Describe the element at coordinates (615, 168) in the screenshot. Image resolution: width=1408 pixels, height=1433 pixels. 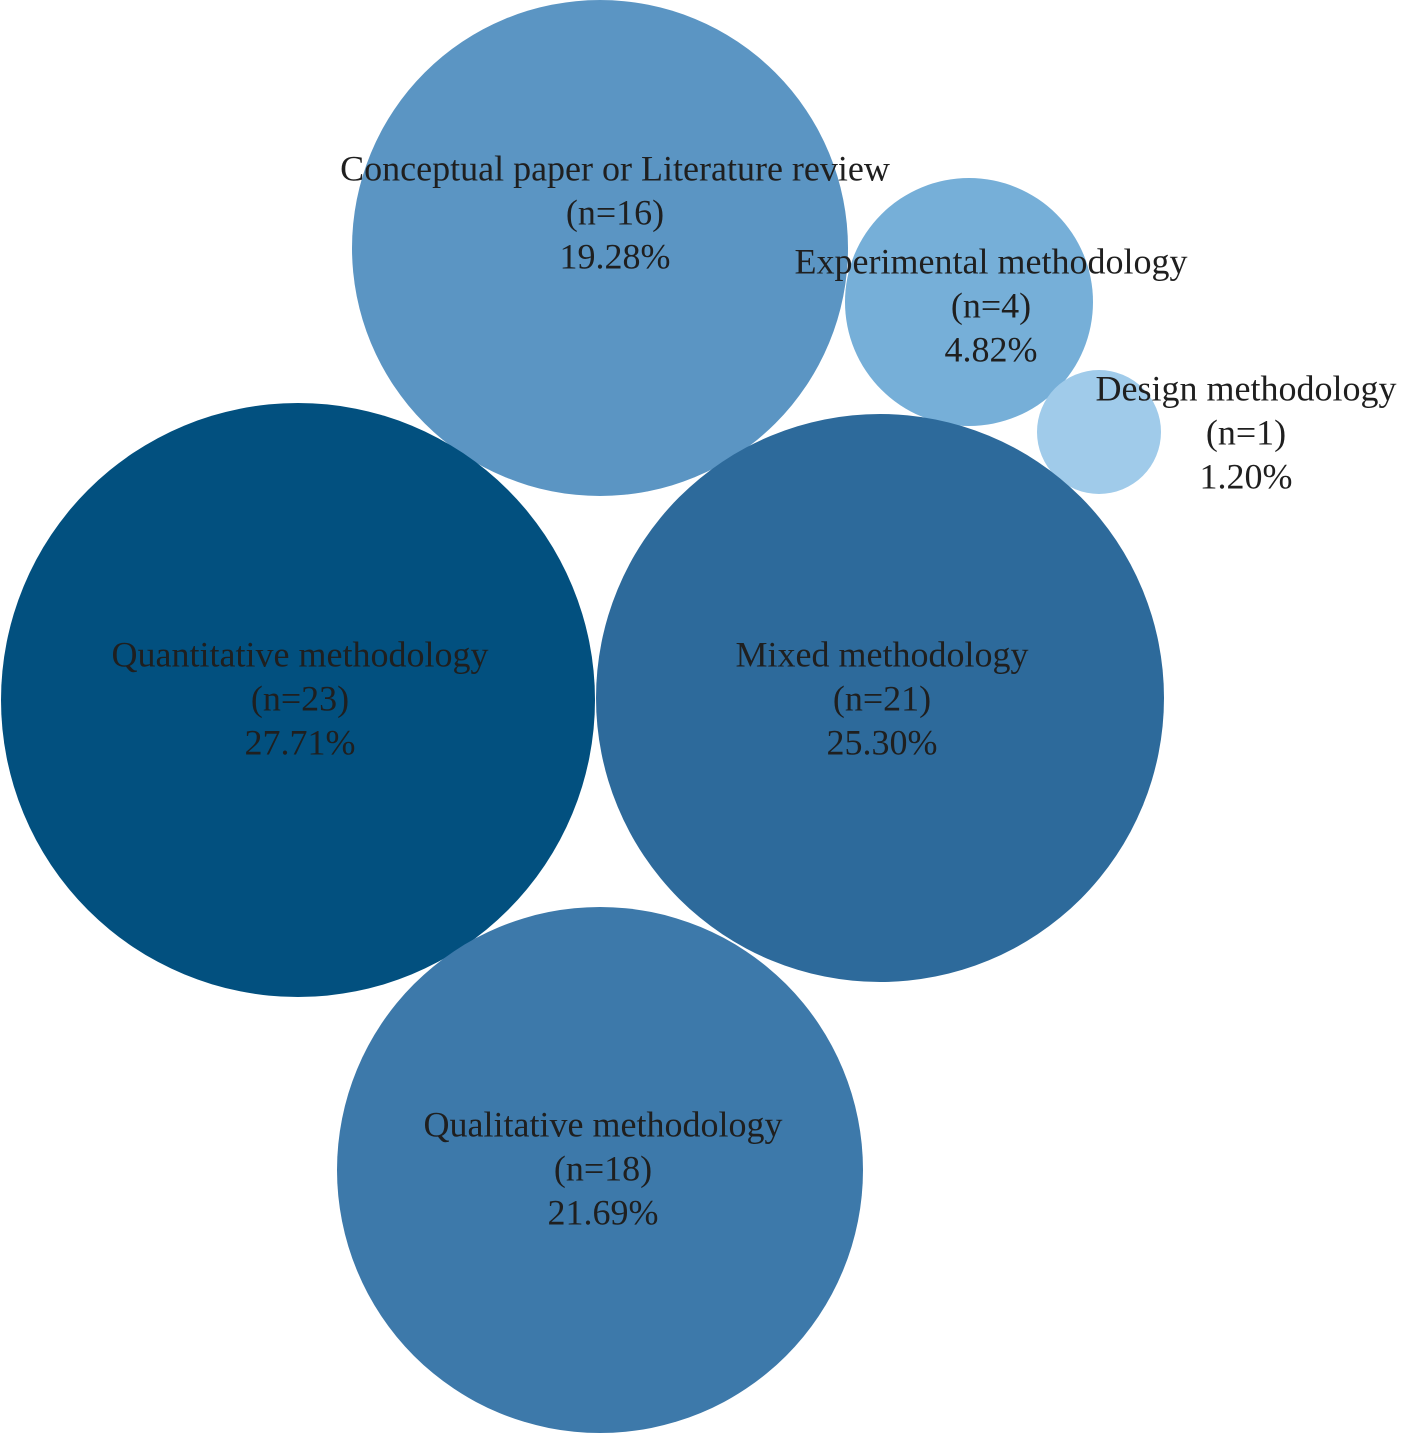
I see `bubble-conceptual-paper-or-literature-review-label: Conceptual paper or Literature review` at that location.